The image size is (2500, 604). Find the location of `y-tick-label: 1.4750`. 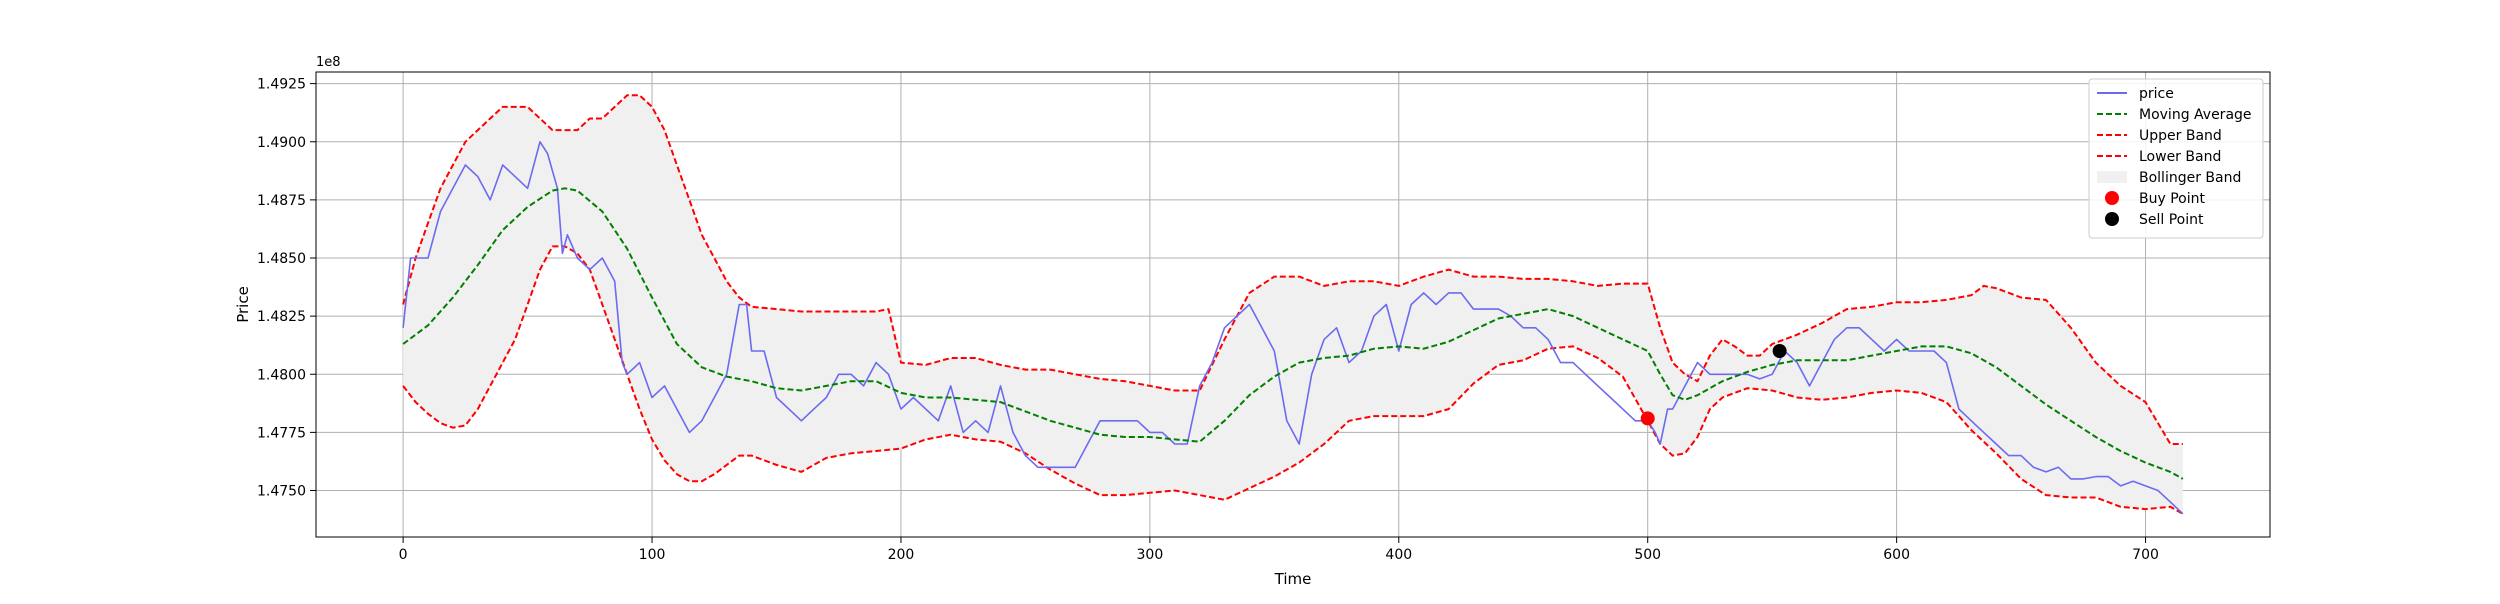

y-tick-label: 1.4750 is located at coordinates (281, 492).